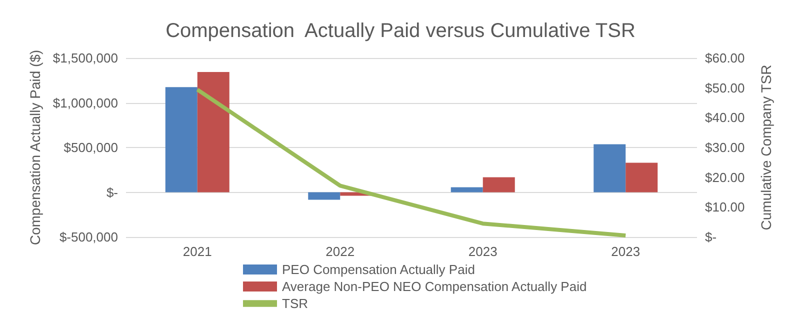 This screenshot has height=327, width=801. What do you see at coordinates (85, 102) in the screenshot?
I see `y-tick-label: $1,000,000` at bounding box center [85, 102].